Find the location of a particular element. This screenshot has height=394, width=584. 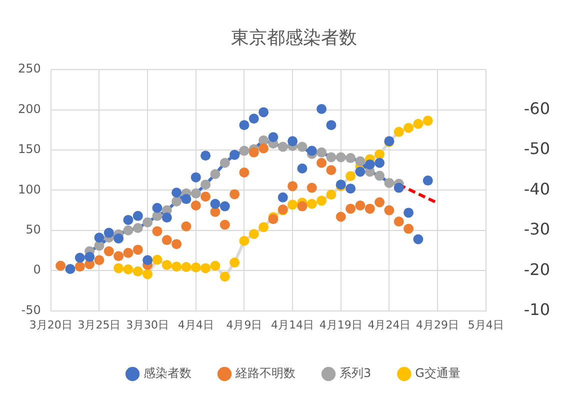

y2-tick-label: -10 is located at coordinates (537, 309).